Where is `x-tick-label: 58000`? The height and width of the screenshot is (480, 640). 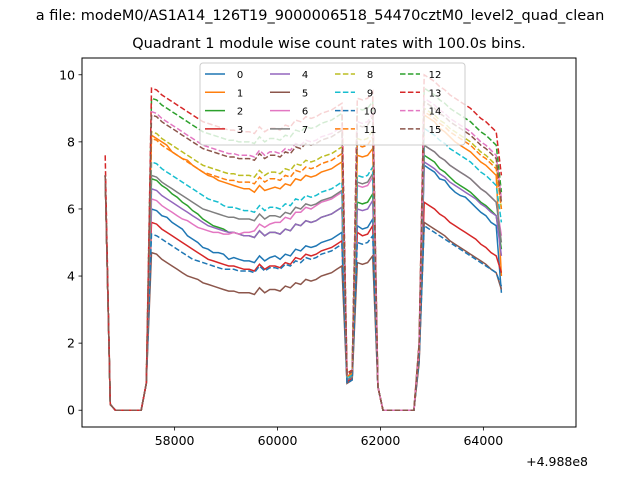
x-tick-label: 58000 is located at coordinates (175, 440).